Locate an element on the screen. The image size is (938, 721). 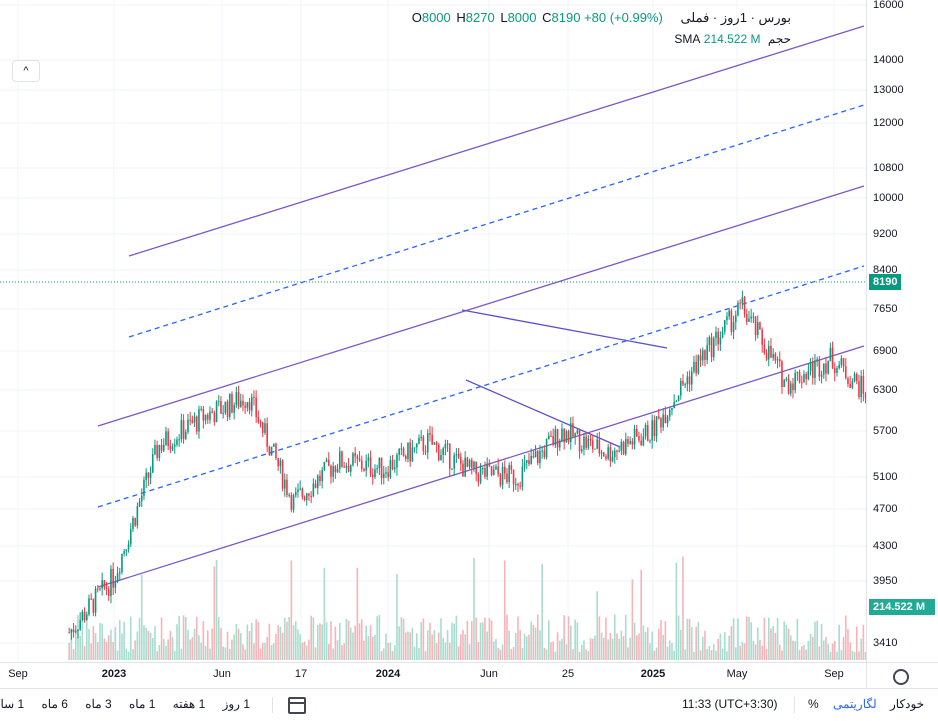
price-tick-label: 5700 is located at coordinates (885, 431).